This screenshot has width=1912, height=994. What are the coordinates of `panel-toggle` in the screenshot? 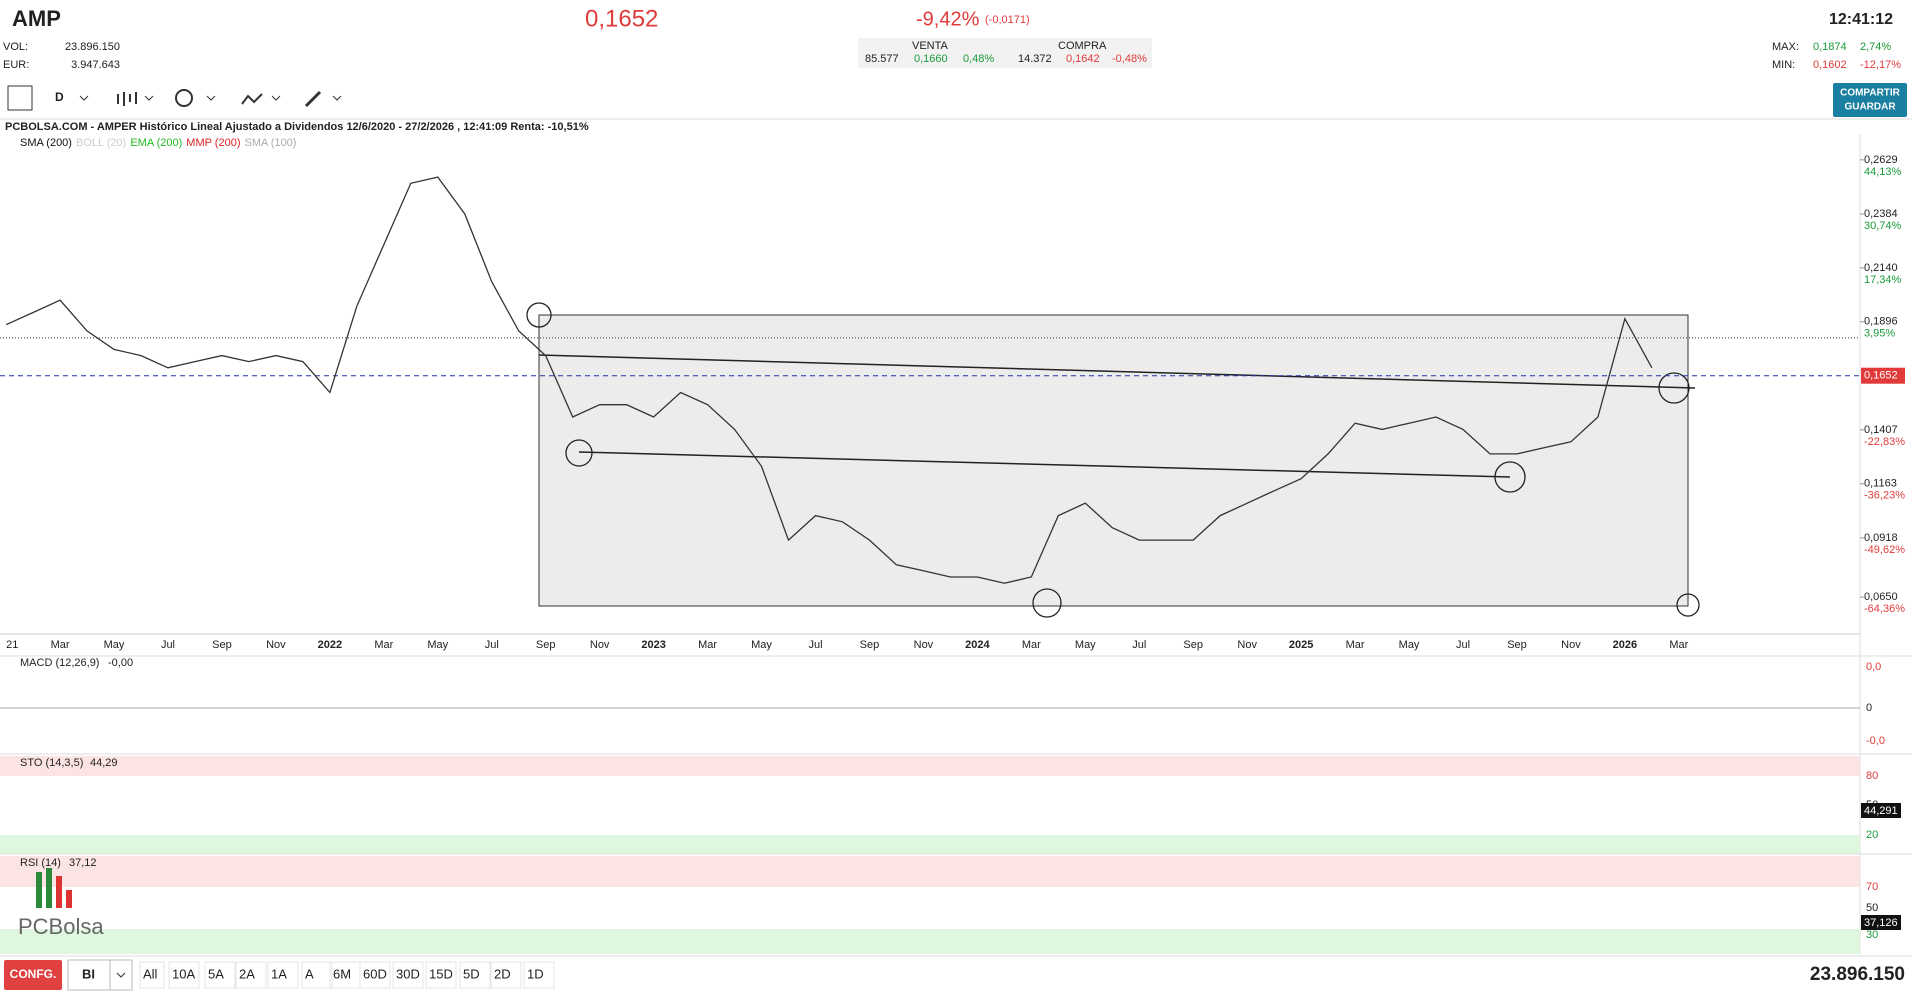 It's located at (20, 98).